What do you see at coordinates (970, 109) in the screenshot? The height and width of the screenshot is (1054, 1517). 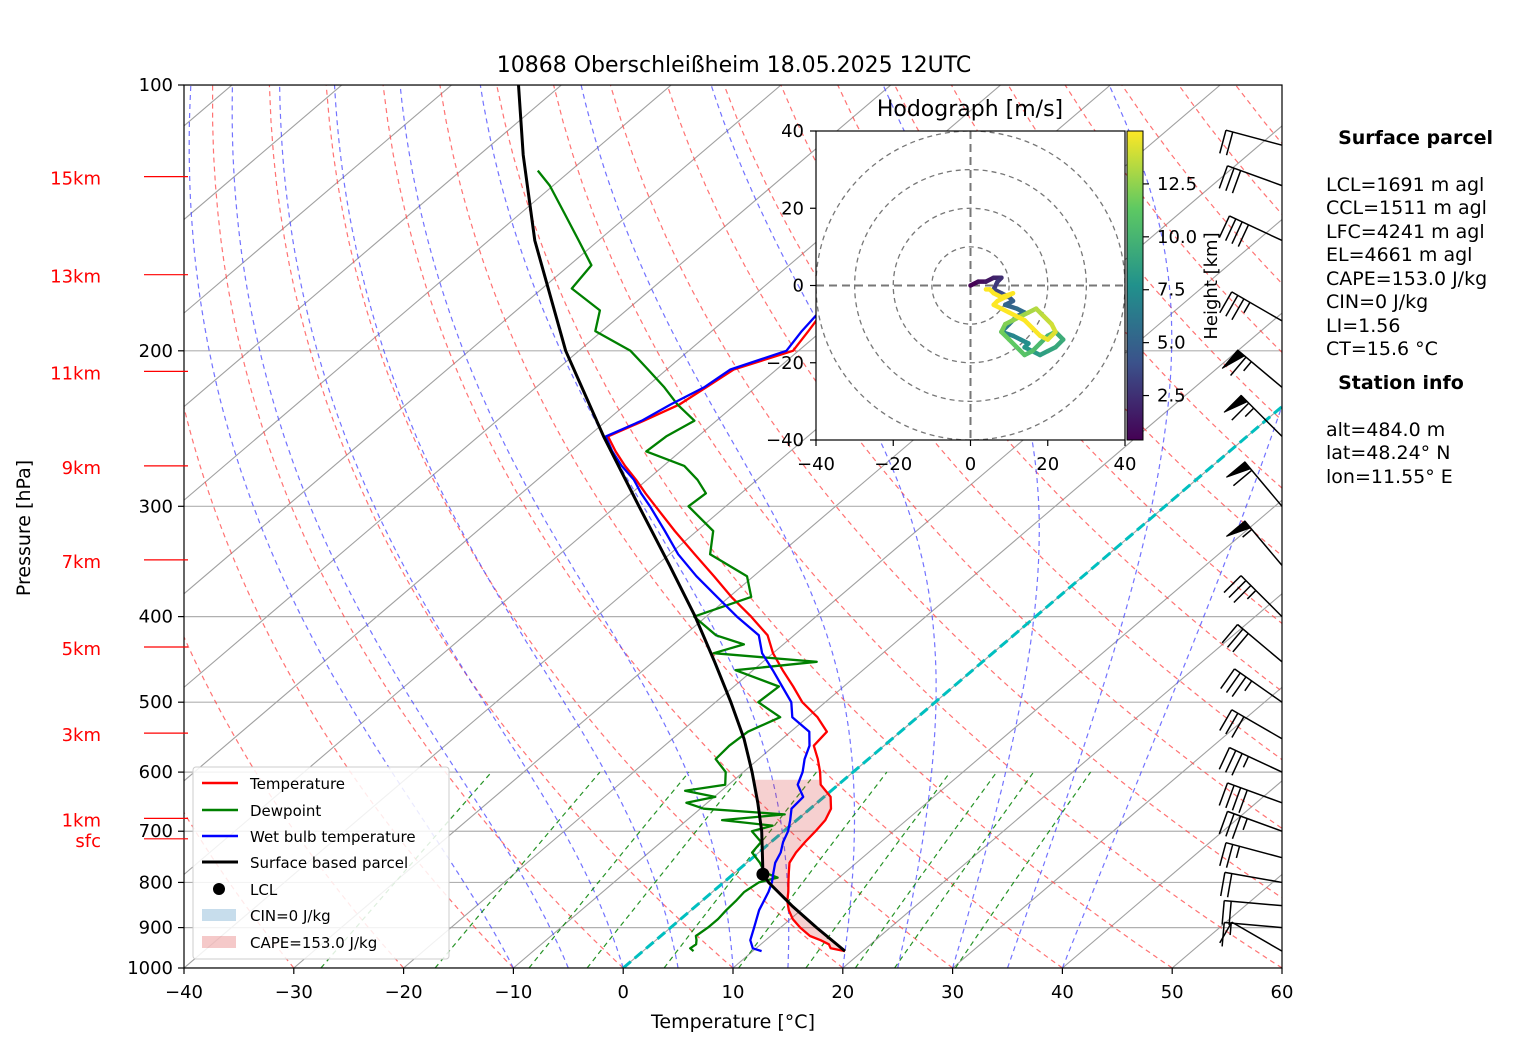 I see `hodograph-title: Hodograph [m/s]` at bounding box center [970, 109].